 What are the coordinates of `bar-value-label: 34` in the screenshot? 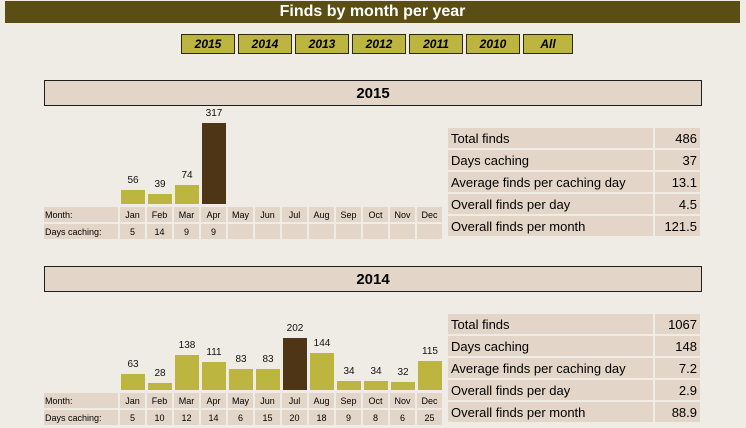 It's located at (376, 371).